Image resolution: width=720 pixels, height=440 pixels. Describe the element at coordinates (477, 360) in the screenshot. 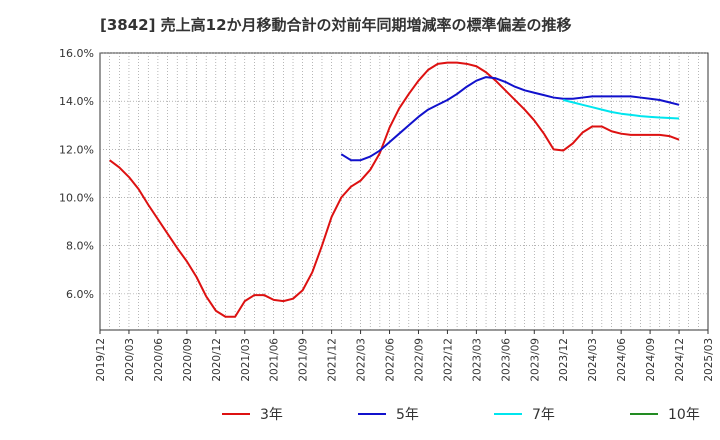

I see `x-tick-label: 2023/03` at that location.